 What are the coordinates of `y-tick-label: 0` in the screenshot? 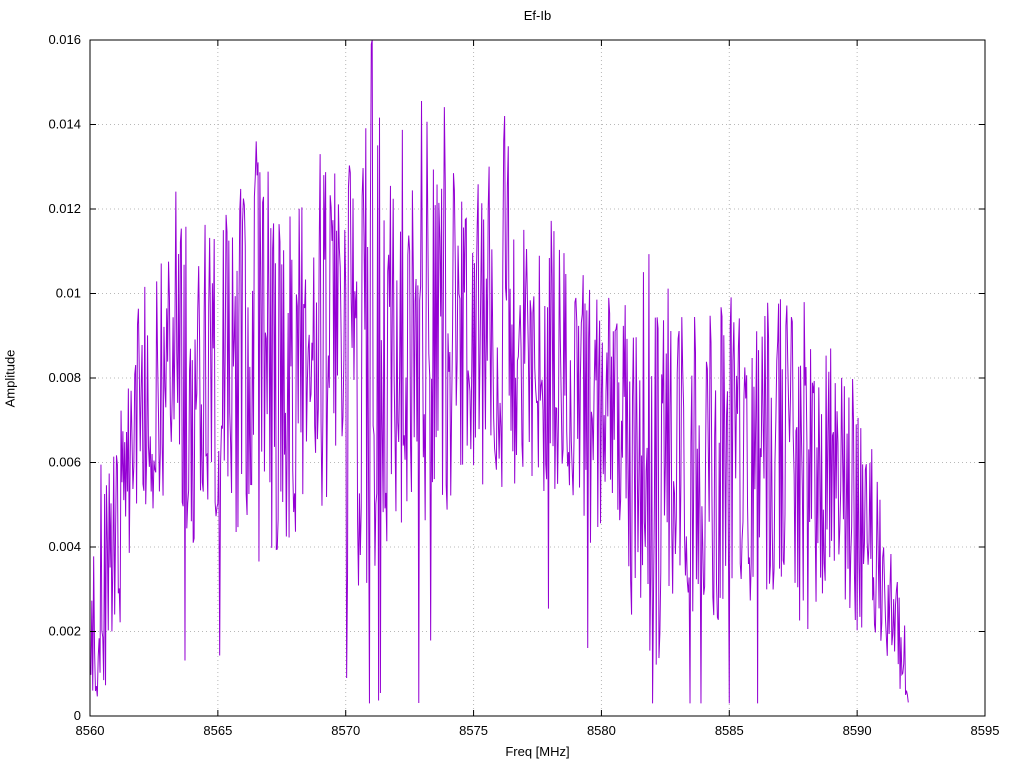 It's located at (77, 715).